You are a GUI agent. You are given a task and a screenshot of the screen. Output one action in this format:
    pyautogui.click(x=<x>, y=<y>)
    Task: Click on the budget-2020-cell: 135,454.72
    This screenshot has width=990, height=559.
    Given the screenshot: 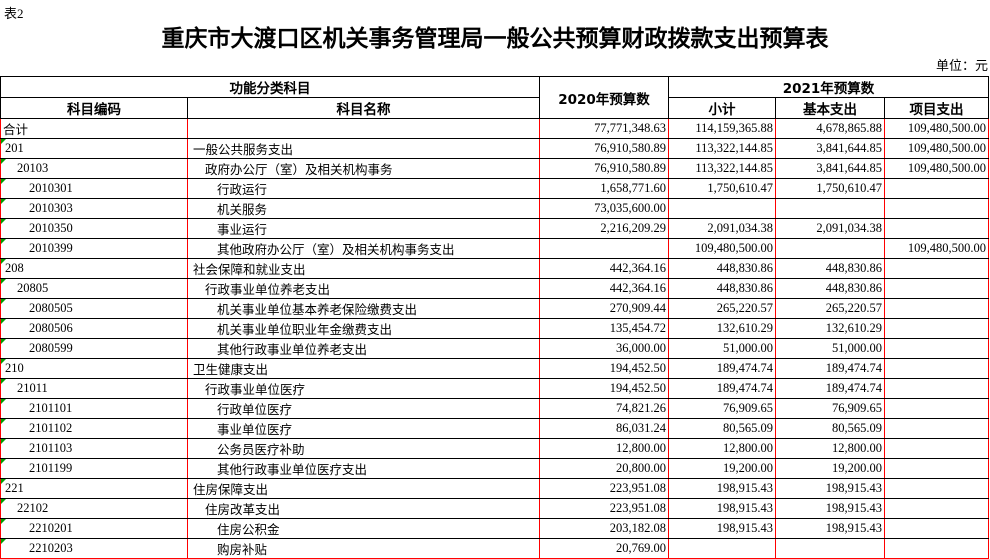 What is the action you would take?
    pyautogui.click(x=604, y=328)
    